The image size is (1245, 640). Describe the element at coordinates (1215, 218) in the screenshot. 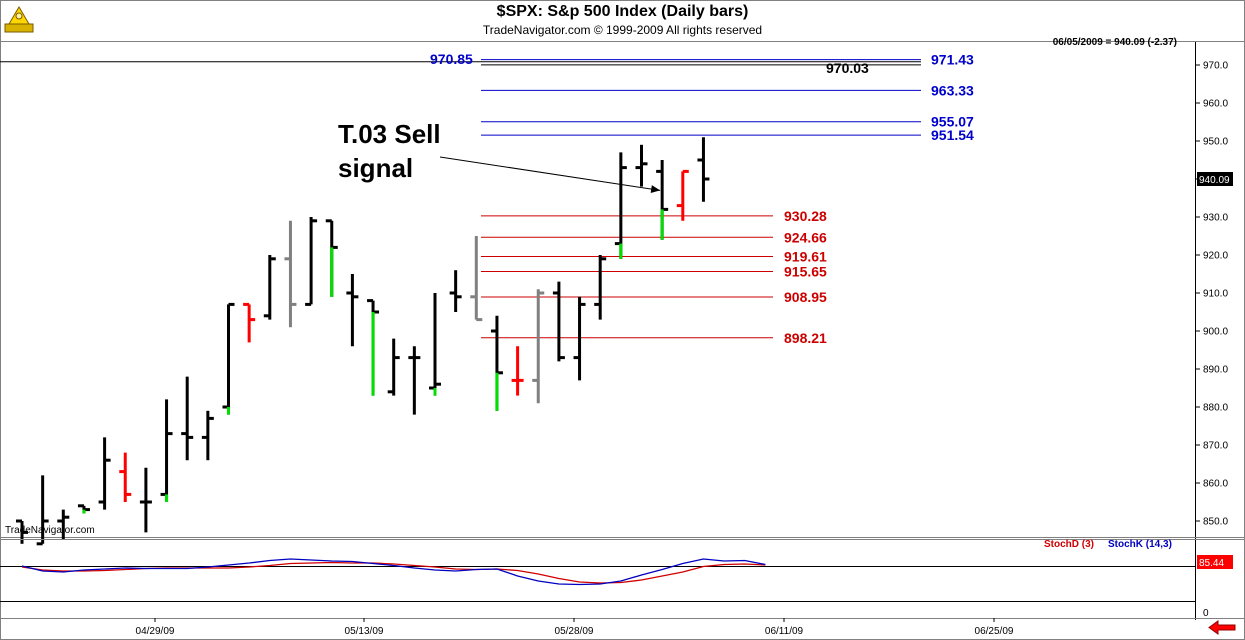

I see `price-axis-label: 930.0` at that location.